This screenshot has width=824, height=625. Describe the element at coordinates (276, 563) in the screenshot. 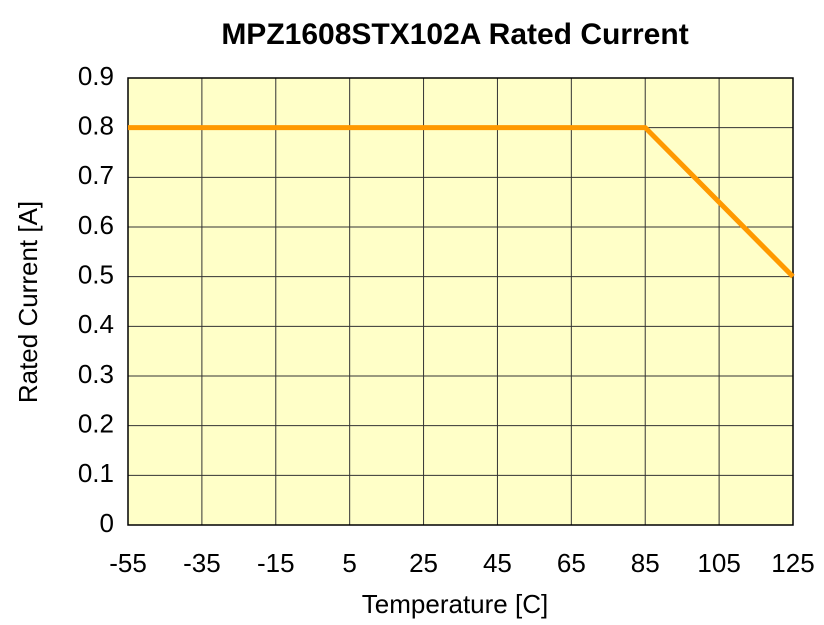

I see `x-tick-label: -15` at that location.